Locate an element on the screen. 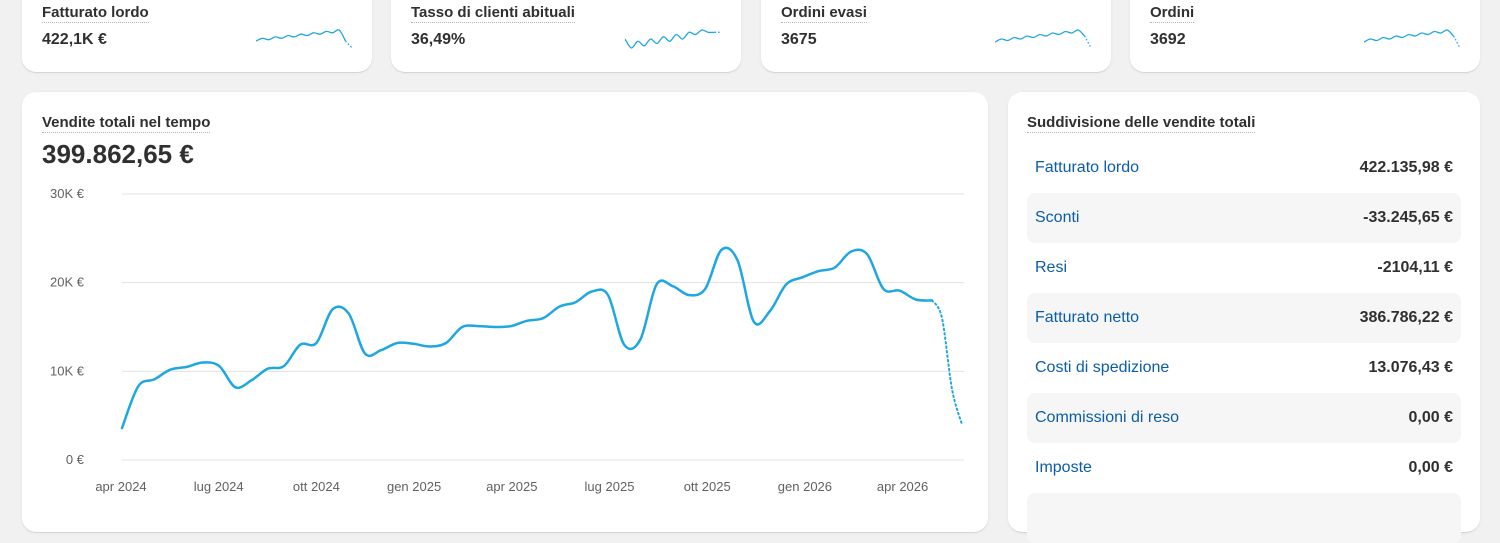  kpi-card-fulfilled-orders: Ordini evasi 3675 is located at coordinates (936, 36).